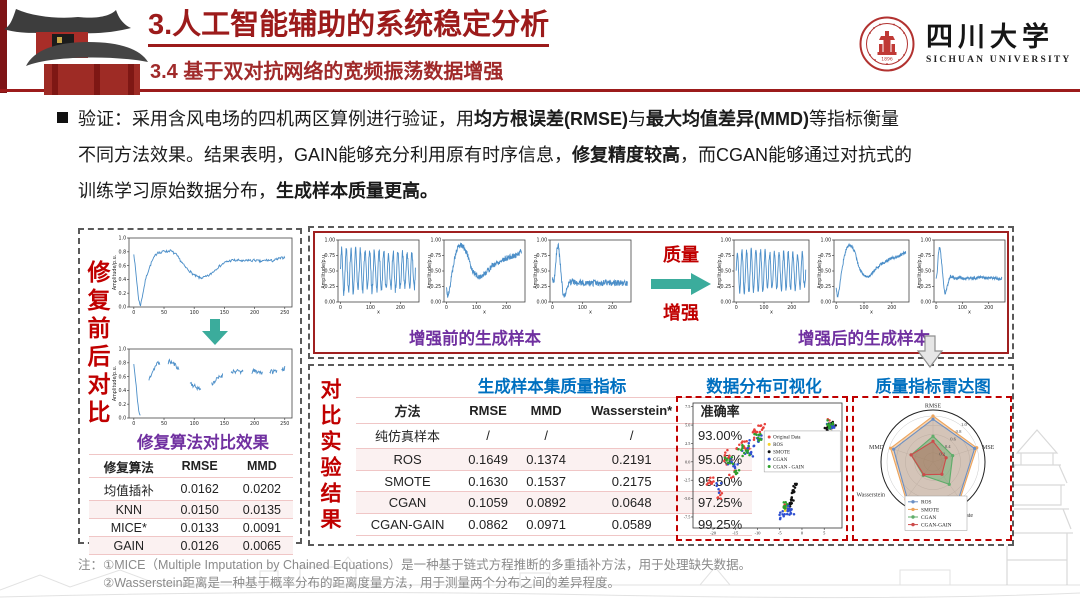 The image size is (1080, 608). I want to click on svg-text: -2.5, so click(687, 480).